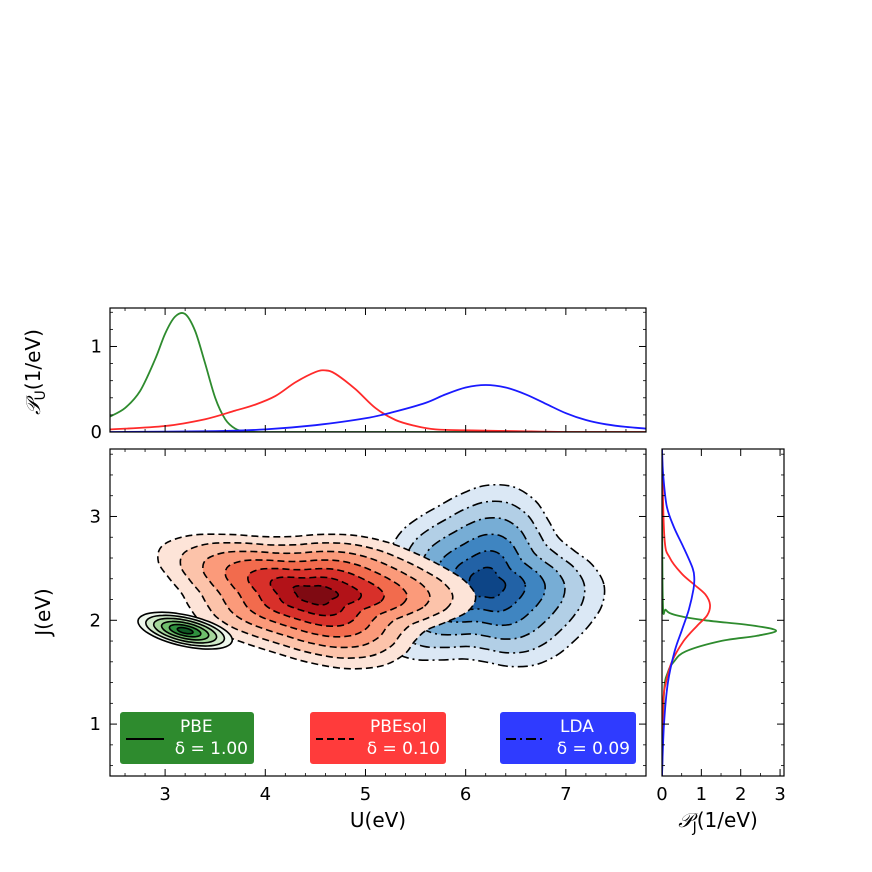 Image resolution: width=872 pixels, height=872 pixels. I want to click on top-ticks: 01, so click(368, 375).